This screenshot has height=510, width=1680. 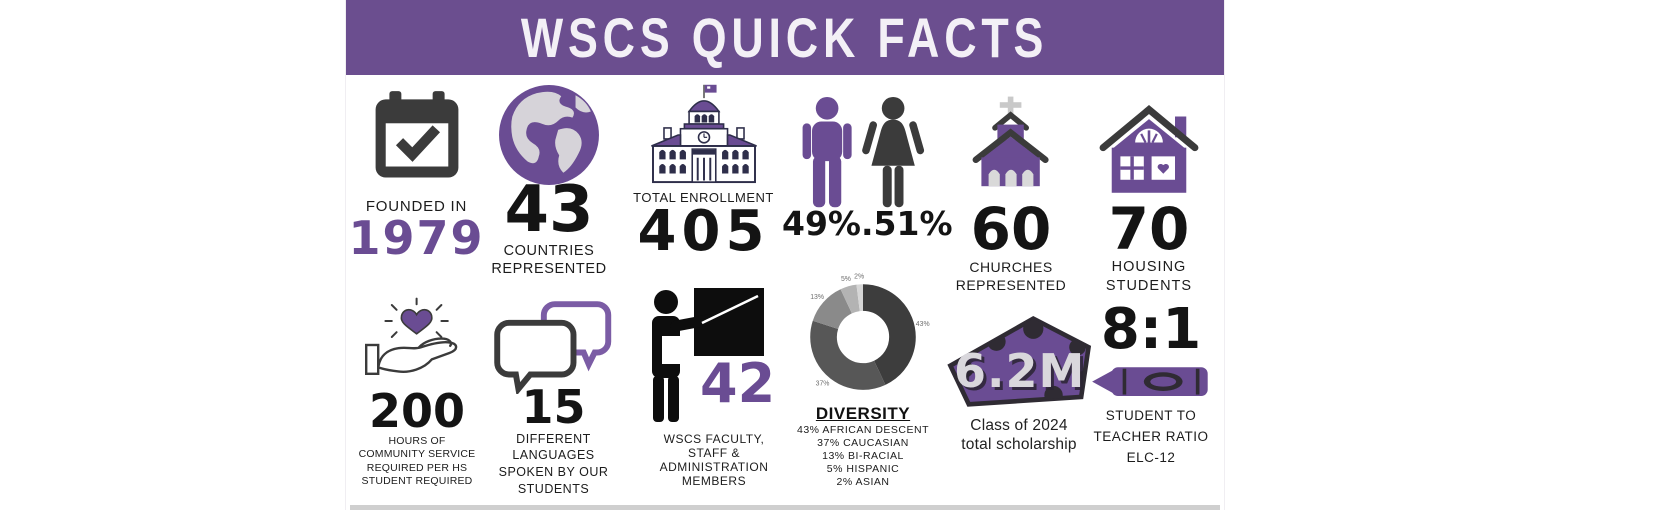 I want to click on female-figure, so click(x=893, y=152).